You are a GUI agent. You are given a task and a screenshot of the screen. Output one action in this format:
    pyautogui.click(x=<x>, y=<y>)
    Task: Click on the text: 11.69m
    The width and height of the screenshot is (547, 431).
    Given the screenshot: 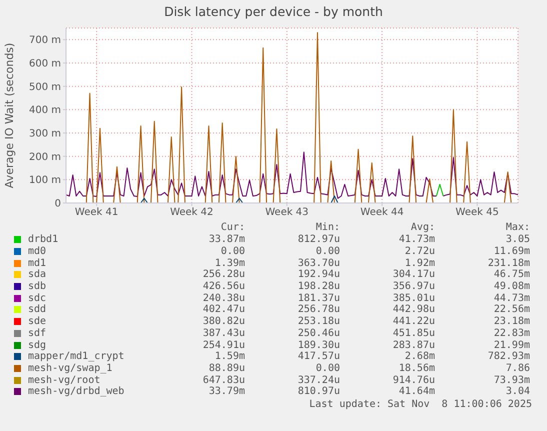 What is the action you would take?
    pyautogui.click(x=511, y=252)
    